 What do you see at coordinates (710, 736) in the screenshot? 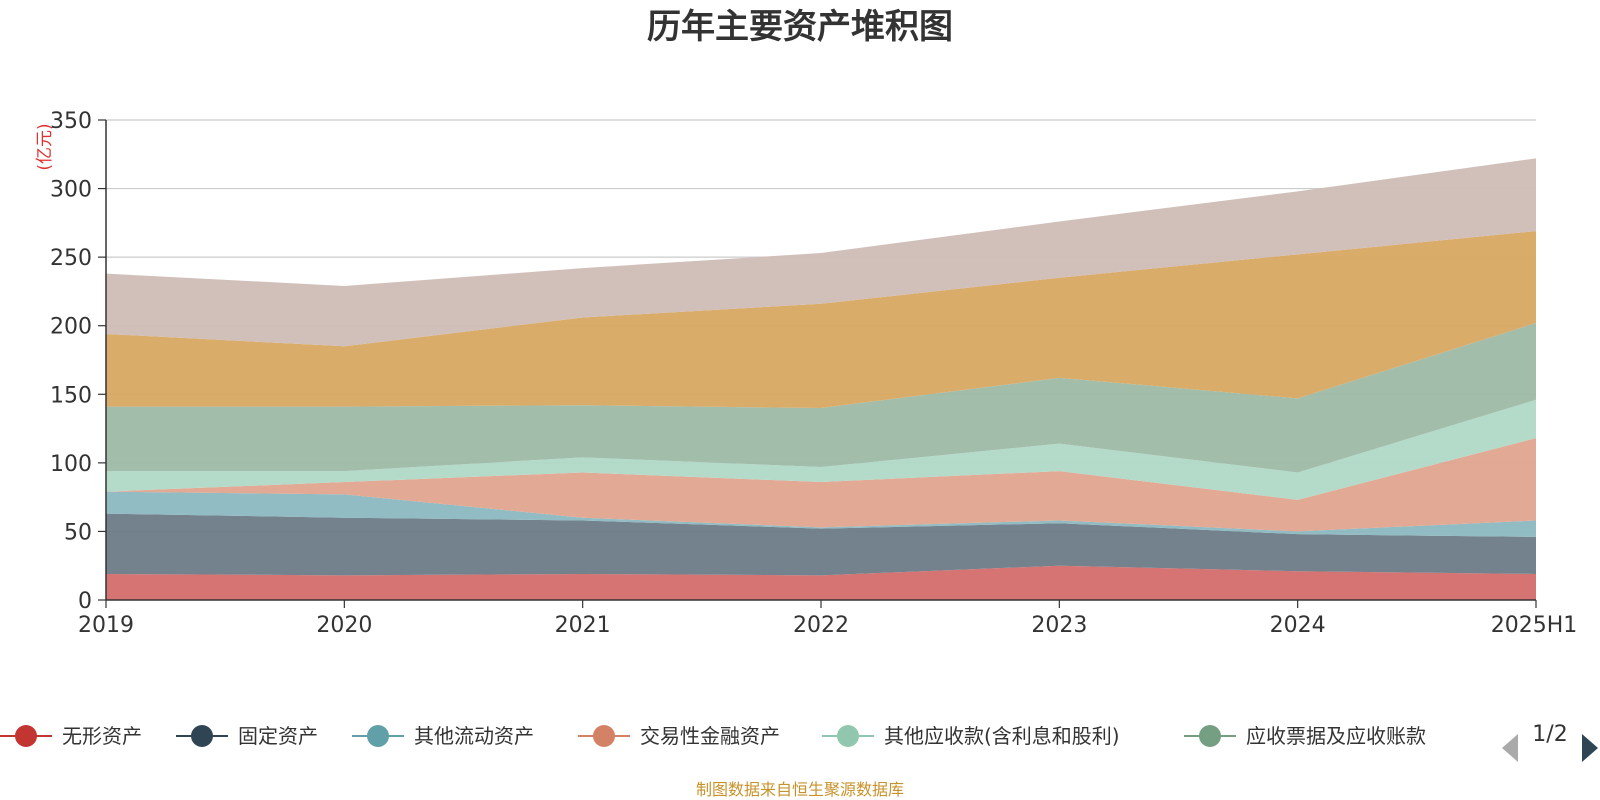
I see `legend-label: 交易性金融资产` at bounding box center [710, 736].